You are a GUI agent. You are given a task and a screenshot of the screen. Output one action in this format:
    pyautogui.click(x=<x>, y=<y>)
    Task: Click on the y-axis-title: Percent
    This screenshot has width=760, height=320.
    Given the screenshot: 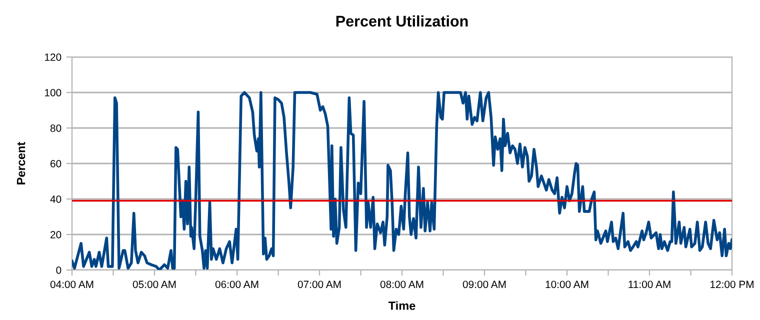 What is the action you would take?
    pyautogui.click(x=21, y=163)
    